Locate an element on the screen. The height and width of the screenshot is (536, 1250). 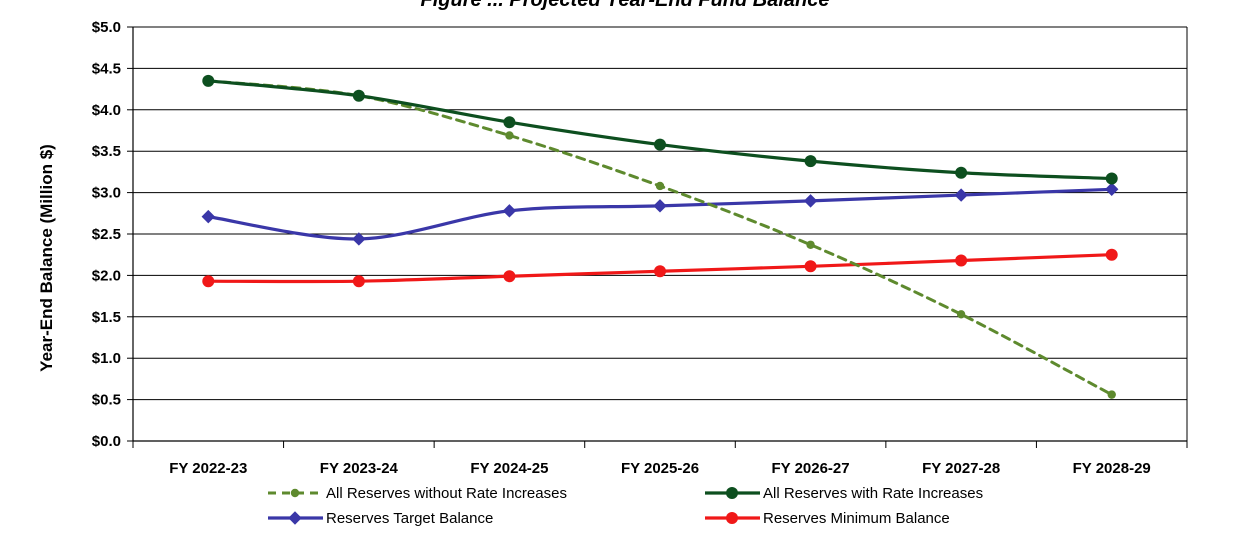
y-tick-label: $5.0 is located at coordinates (106, 27).